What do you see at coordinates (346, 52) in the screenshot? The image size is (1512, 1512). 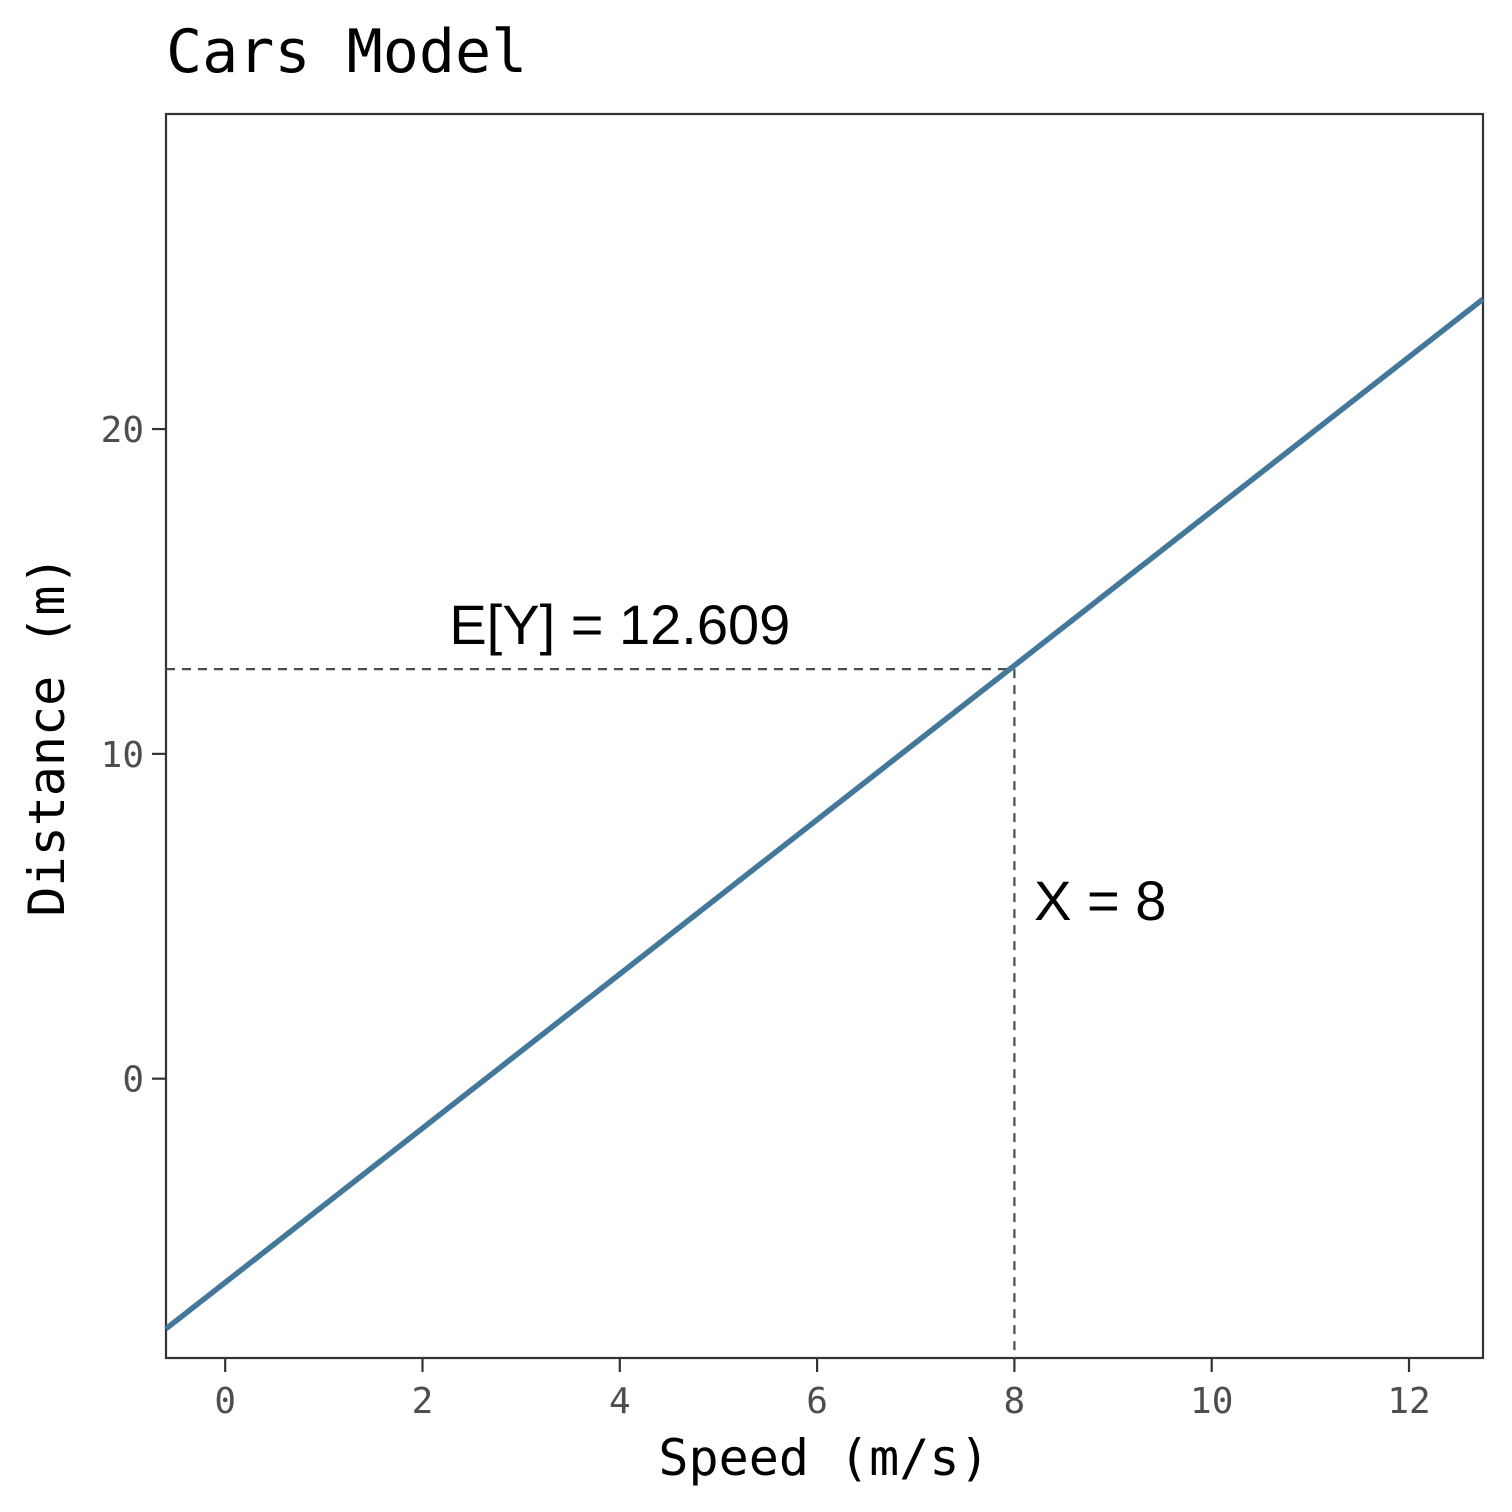 I see `chart-title: Cars Model` at bounding box center [346, 52].